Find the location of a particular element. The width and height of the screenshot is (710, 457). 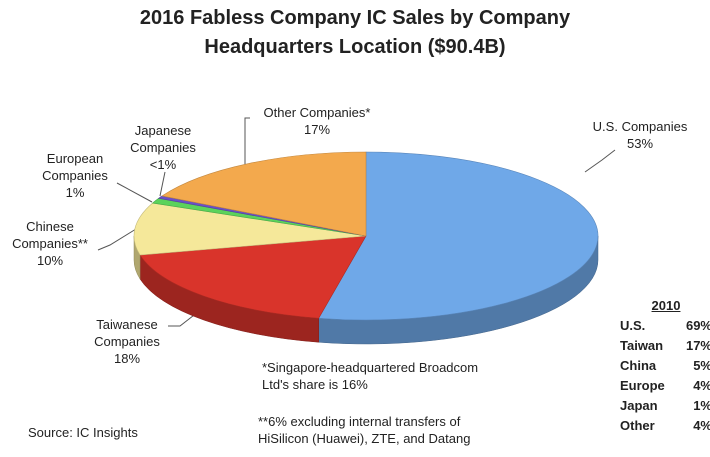

table-cell: China is located at coordinates (638, 365).